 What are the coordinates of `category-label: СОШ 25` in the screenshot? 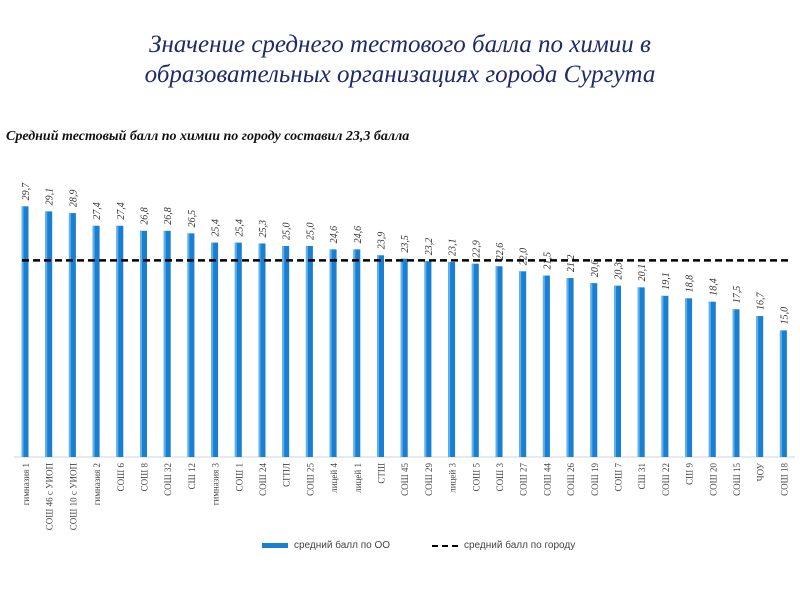 It's located at (310, 479).